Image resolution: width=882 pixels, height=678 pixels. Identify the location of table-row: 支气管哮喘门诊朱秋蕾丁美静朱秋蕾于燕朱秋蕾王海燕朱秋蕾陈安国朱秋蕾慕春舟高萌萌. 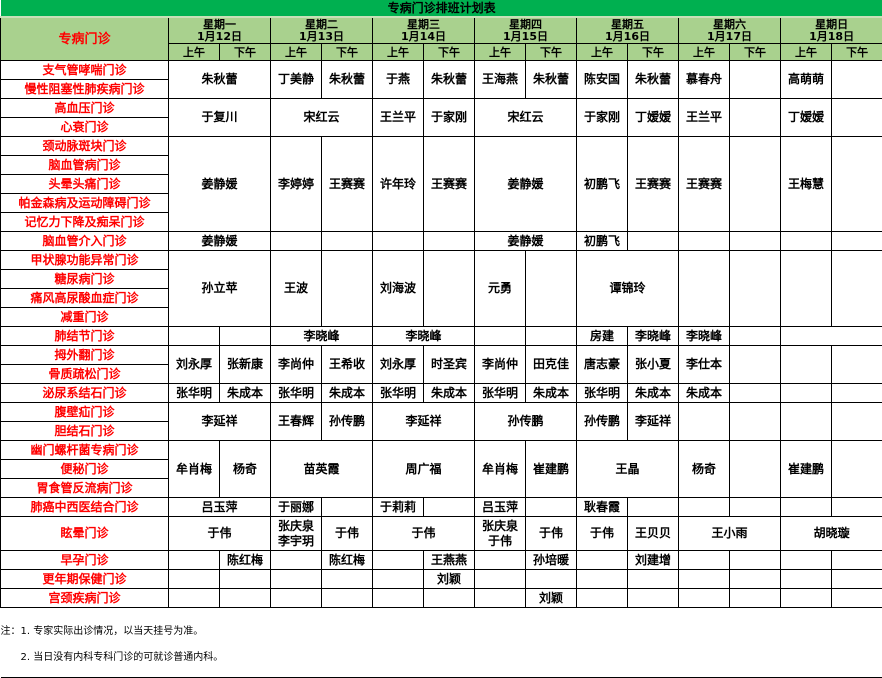
(441, 70).